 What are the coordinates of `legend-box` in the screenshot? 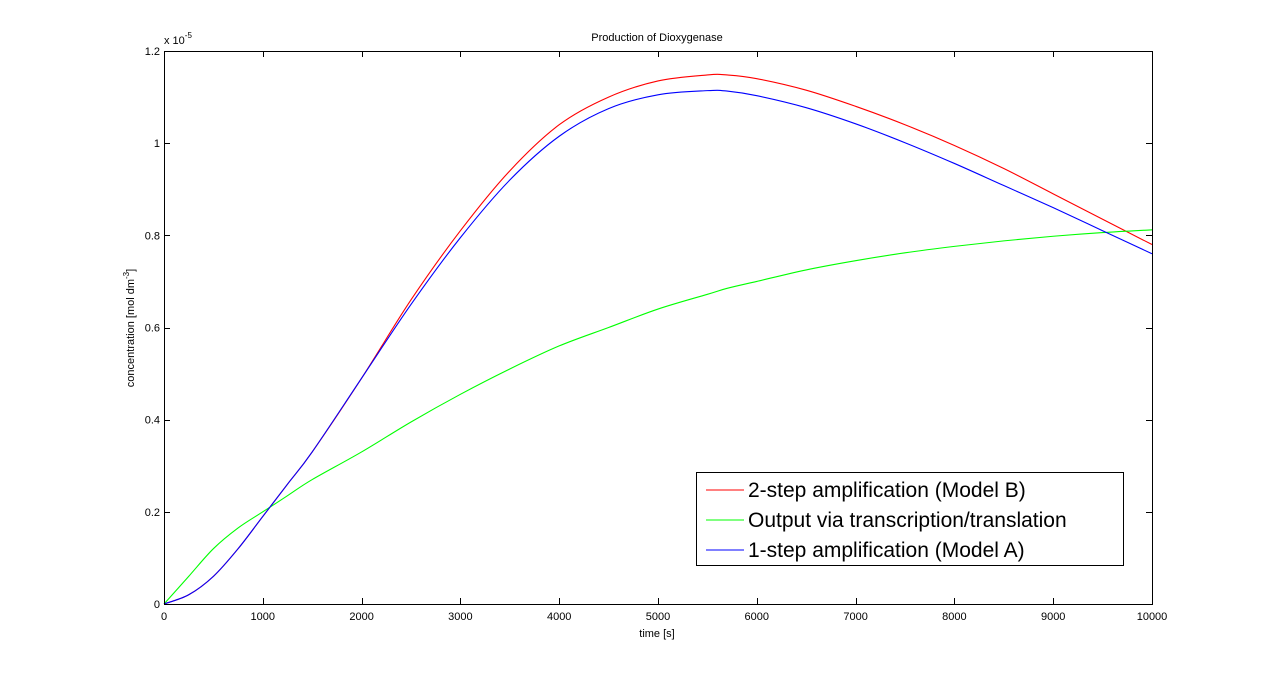 It's located at (910, 519).